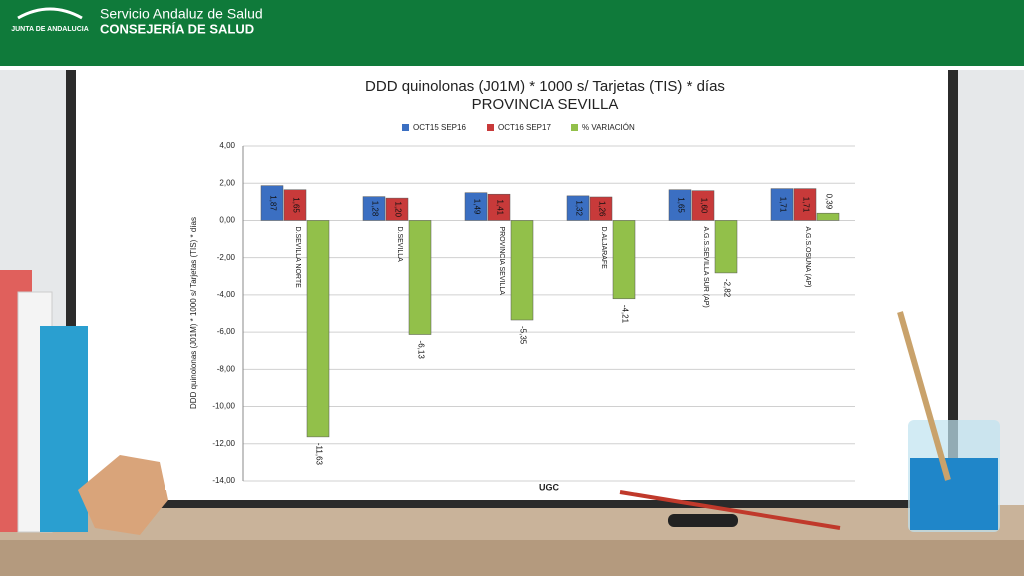 This screenshot has height=581, width=1024. I want to click on ornament, so click(123, 495).